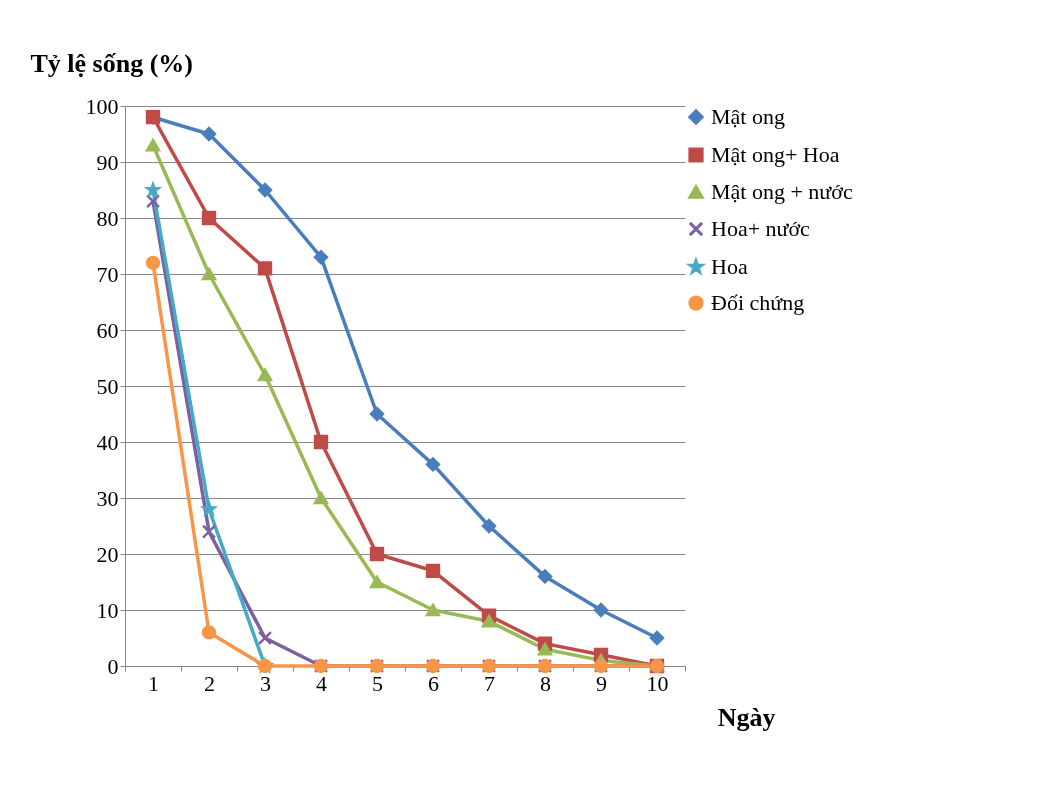  I want to click on legend-label: Hoa, so click(729, 266).